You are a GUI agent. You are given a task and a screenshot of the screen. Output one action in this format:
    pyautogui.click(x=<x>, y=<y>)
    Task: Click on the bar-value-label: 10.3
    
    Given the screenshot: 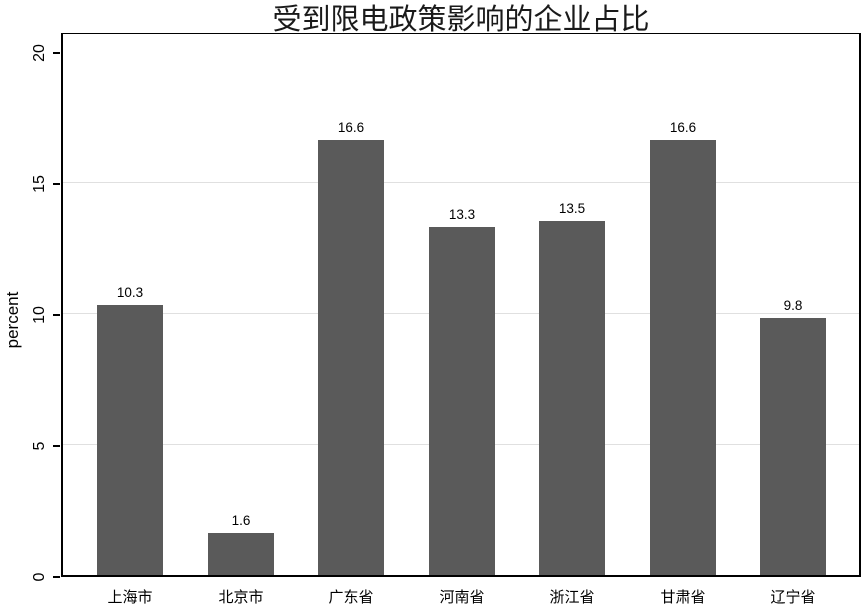 What is the action you would take?
    pyautogui.click(x=130, y=292)
    